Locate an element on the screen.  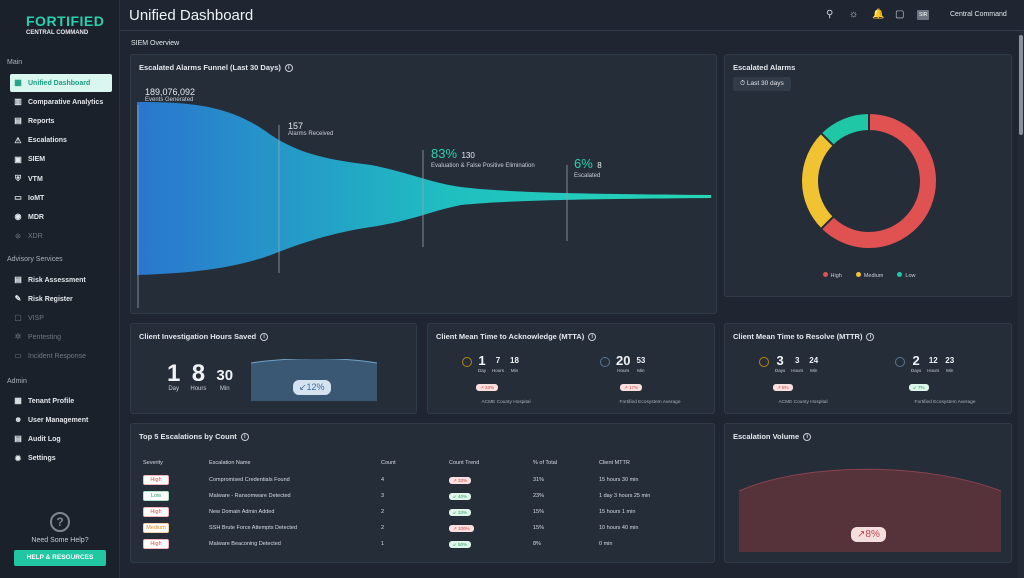
stage-label: Alarms Received is located at coordinates (311, 134).